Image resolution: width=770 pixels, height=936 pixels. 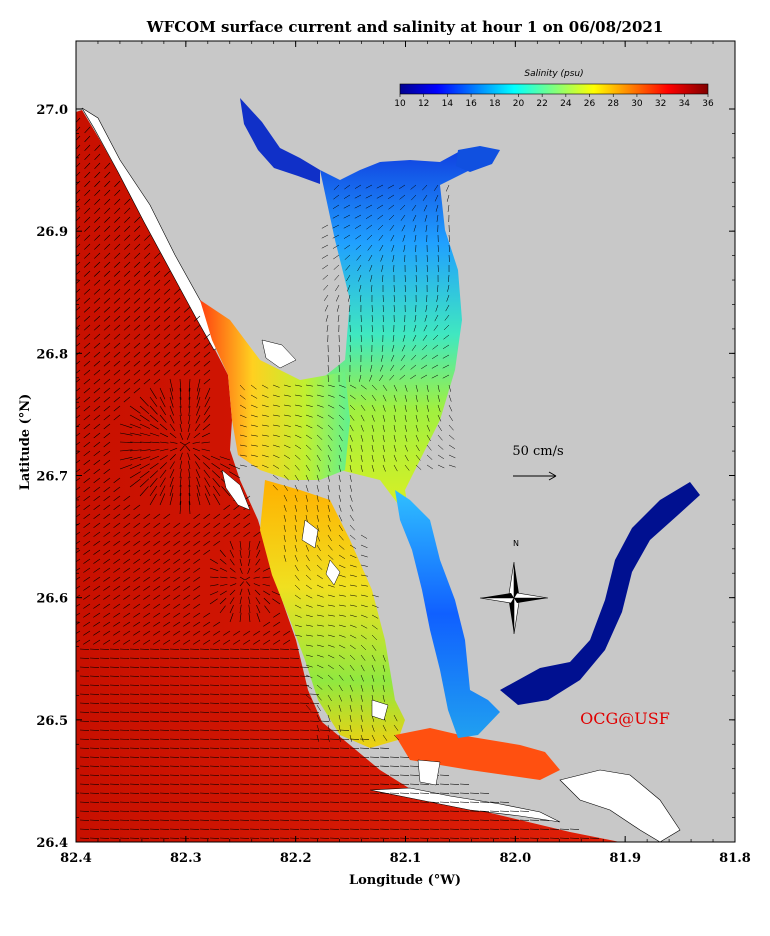 I want to click on y-tick-label: 26.7, so click(x=52, y=477).